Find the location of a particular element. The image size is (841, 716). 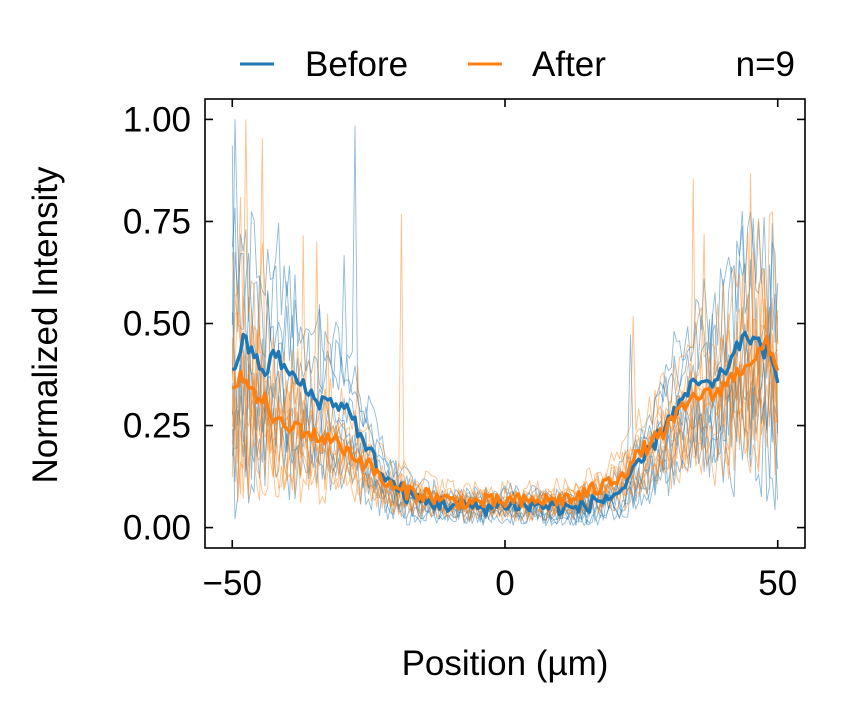

x-tick-label: −50 is located at coordinates (232, 583).